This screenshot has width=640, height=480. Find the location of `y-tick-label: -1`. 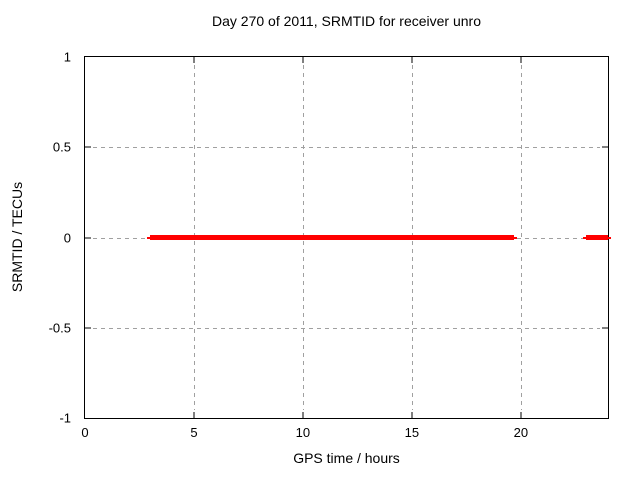

y-tick-label: -1 is located at coordinates (65, 418).